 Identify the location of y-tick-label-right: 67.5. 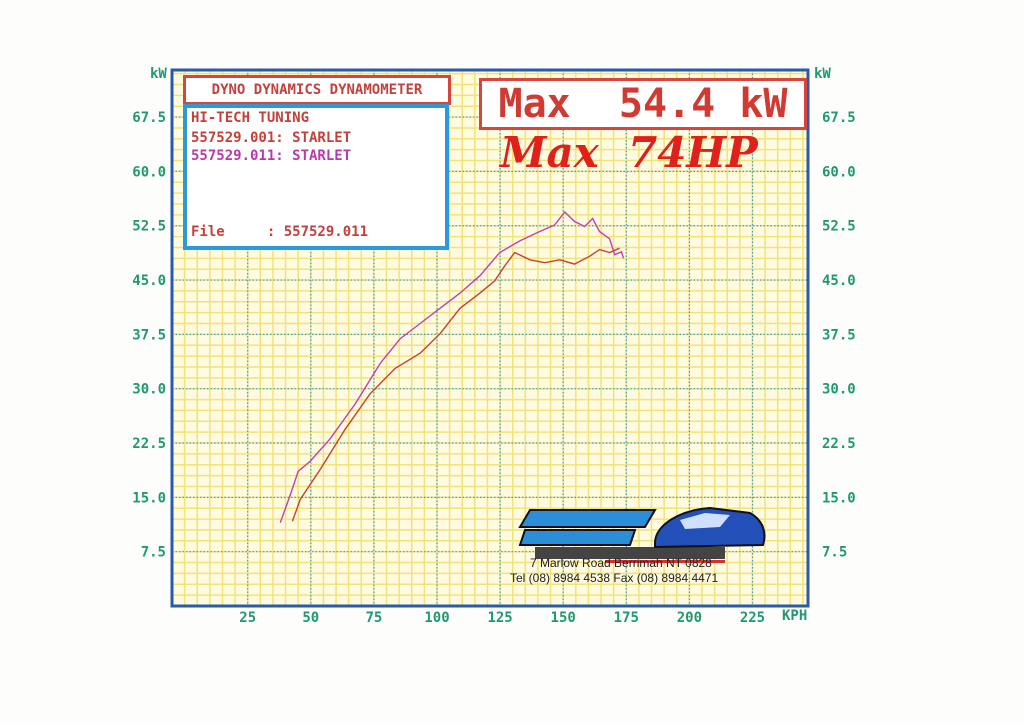
(839, 118).